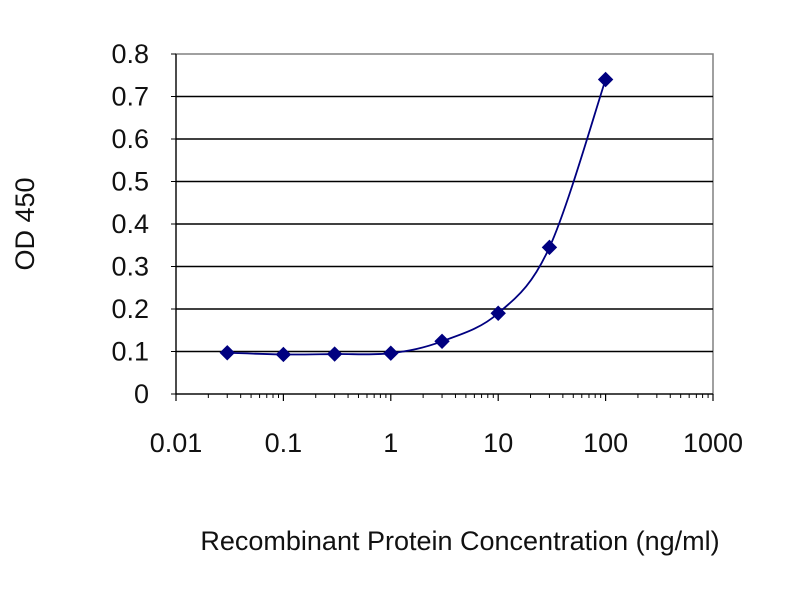 The width and height of the screenshot is (800, 605). Describe the element at coordinates (446, 443) in the screenshot. I see `x-tick-labels: 0.01 0.1 1 10 100 1000` at that location.